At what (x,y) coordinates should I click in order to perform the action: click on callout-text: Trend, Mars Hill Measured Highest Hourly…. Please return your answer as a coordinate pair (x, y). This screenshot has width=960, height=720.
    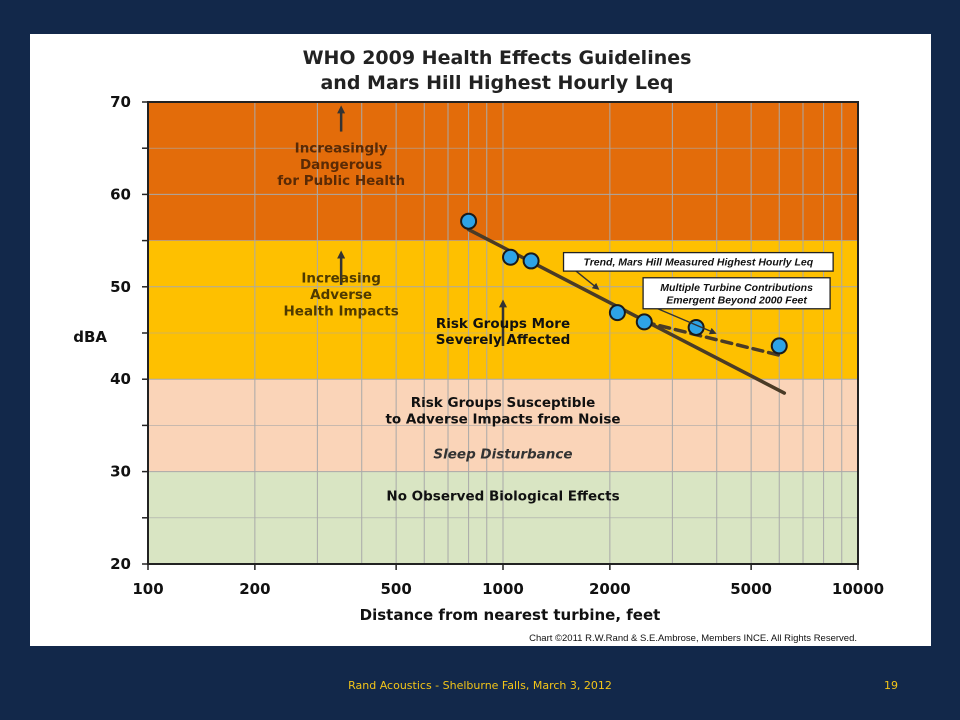
    Looking at the image, I should click on (698, 263).